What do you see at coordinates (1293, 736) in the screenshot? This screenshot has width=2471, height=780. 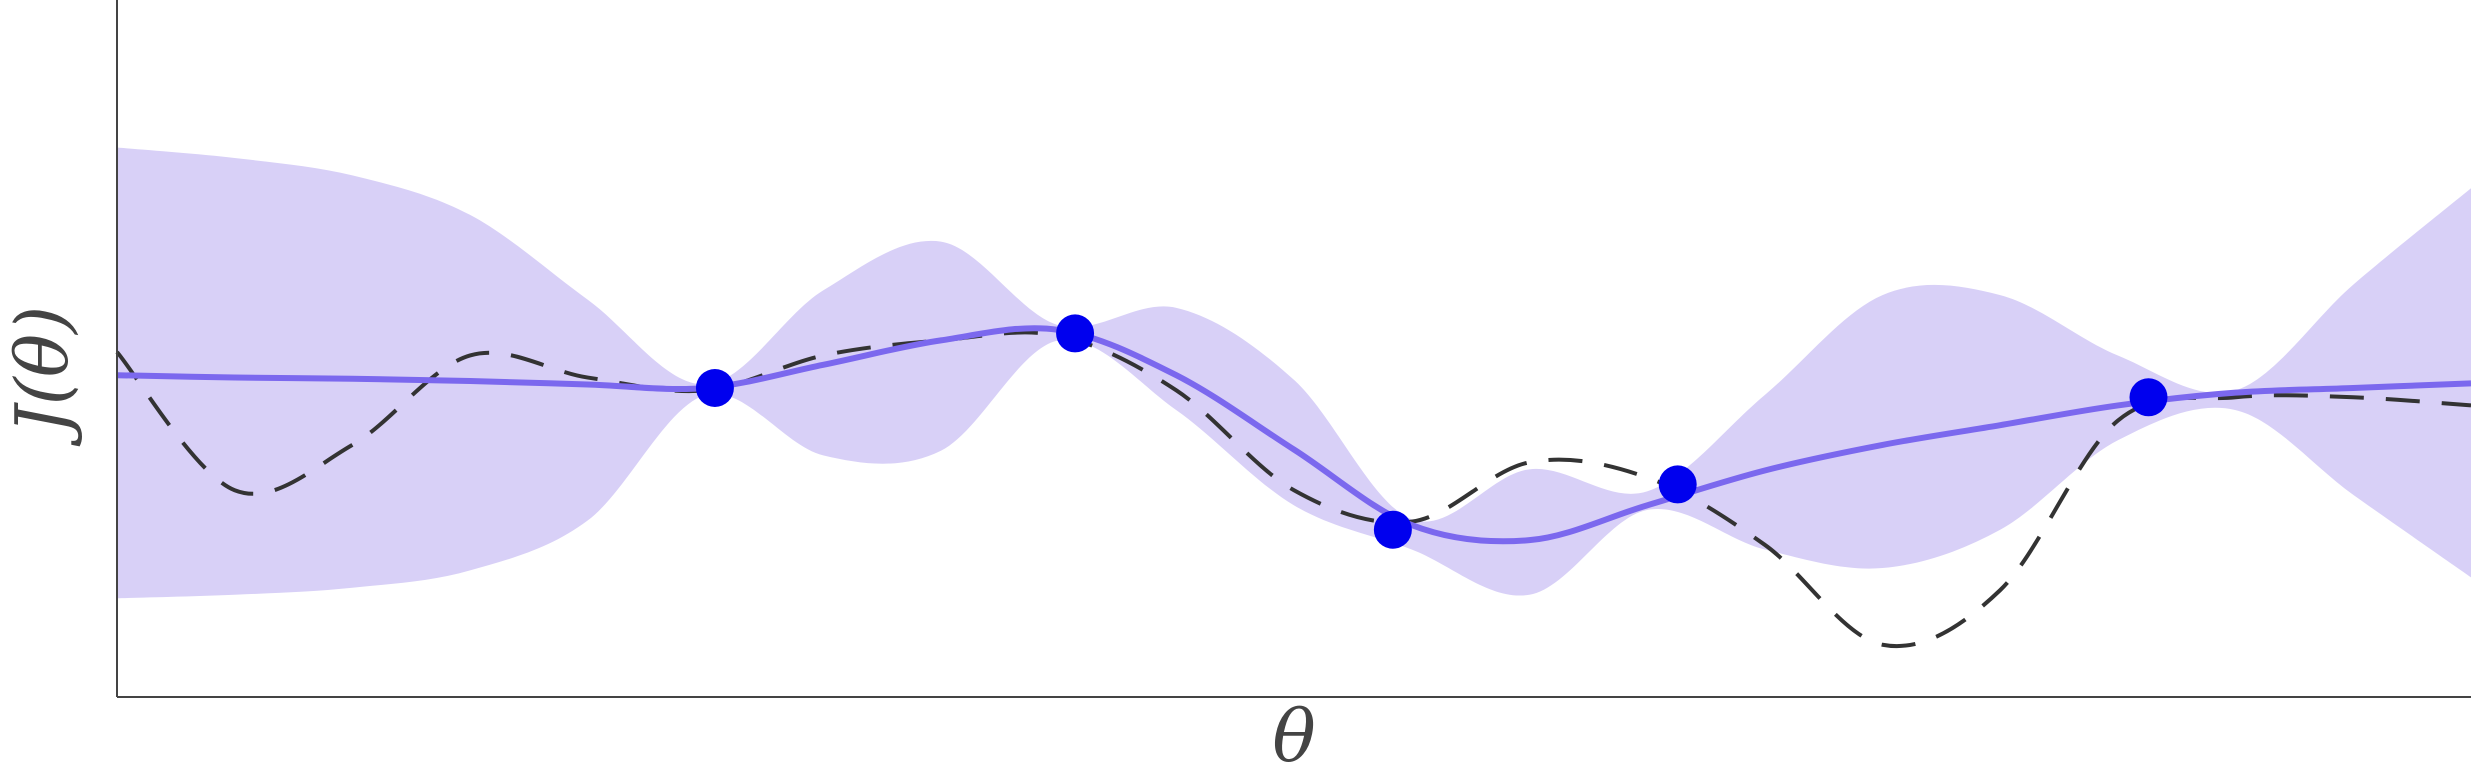 I see `x-axis-label: θ` at bounding box center [1293, 736].